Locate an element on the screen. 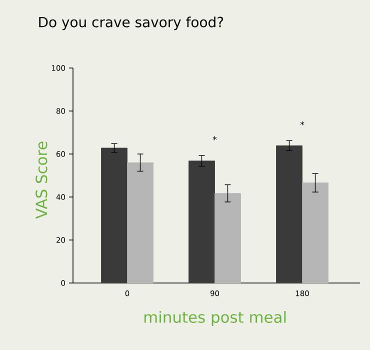 The image size is (370, 350). x-axis-title: minutes post meal is located at coordinates (215, 318).